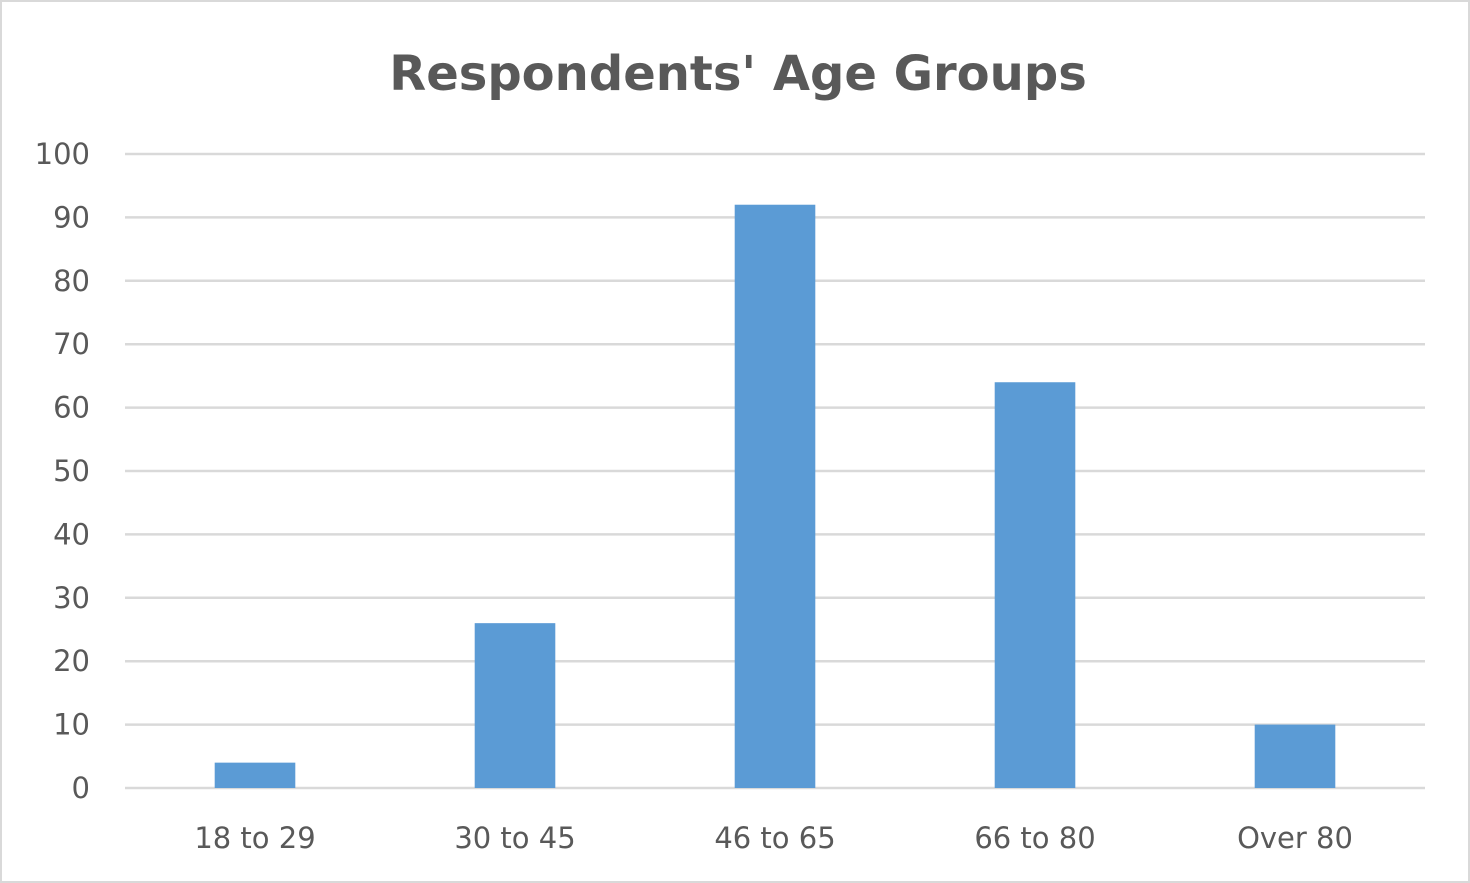  What do you see at coordinates (71, 725) in the screenshot?
I see `y-tick-label: 10` at bounding box center [71, 725].